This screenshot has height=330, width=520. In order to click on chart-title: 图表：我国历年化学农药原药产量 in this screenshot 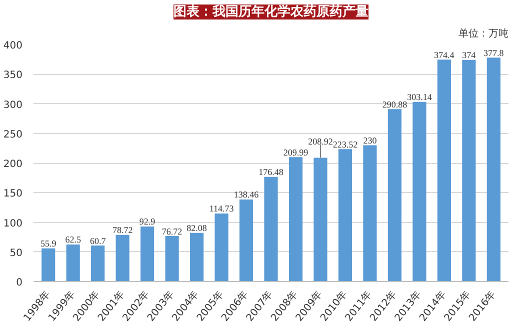, I will do `click(271, 12)`.